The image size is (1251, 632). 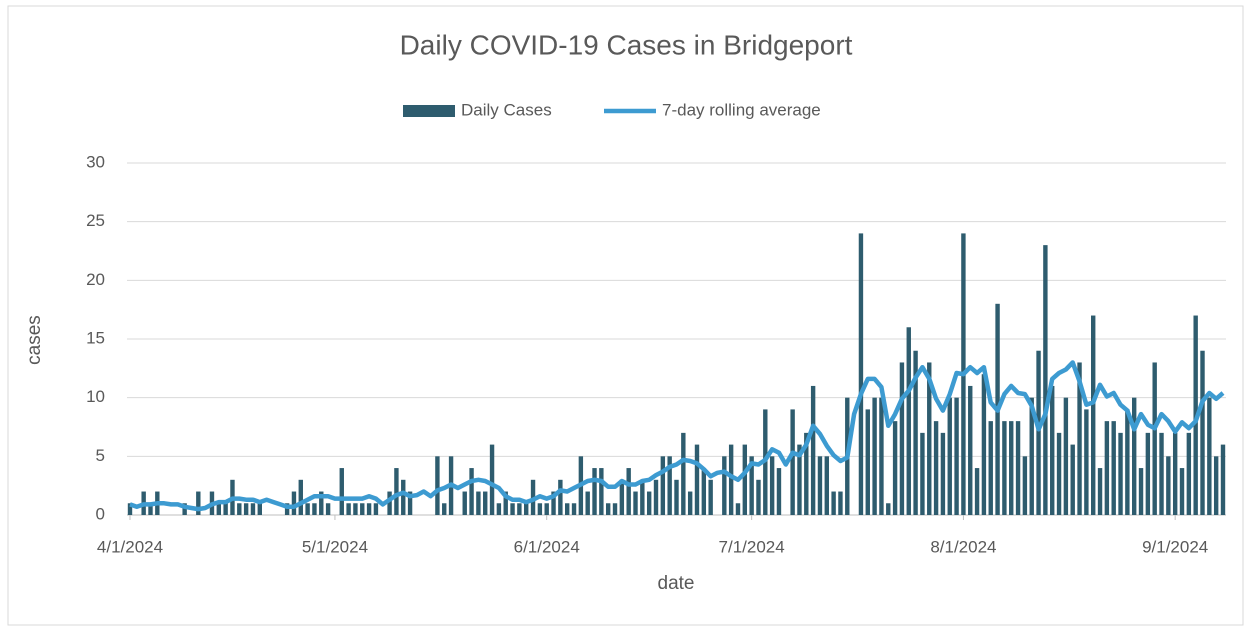 I want to click on y-tick-label: 25, so click(x=95, y=220).